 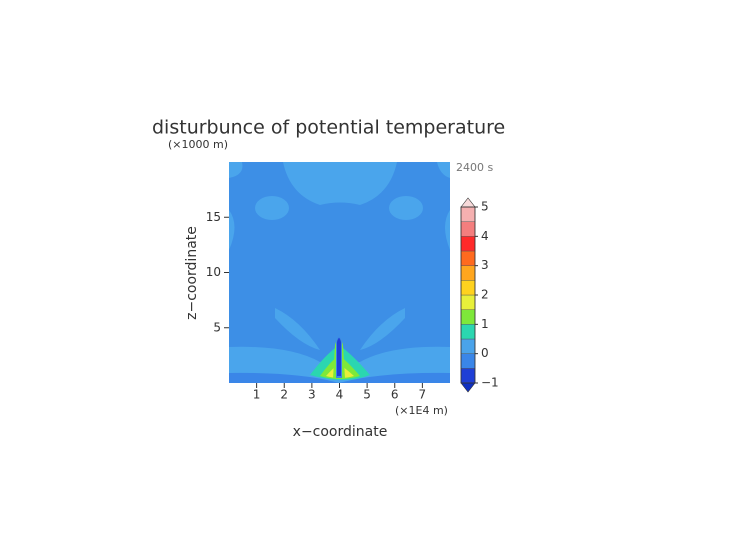 What do you see at coordinates (485, 353) in the screenshot?
I see `colorbar-tick-label: 0` at bounding box center [485, 353].